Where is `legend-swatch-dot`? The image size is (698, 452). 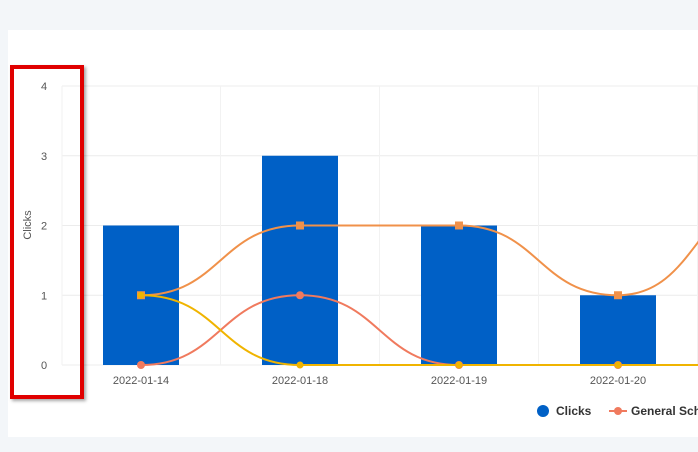 legend-swatch-dot is located at coordinates (618, 411).